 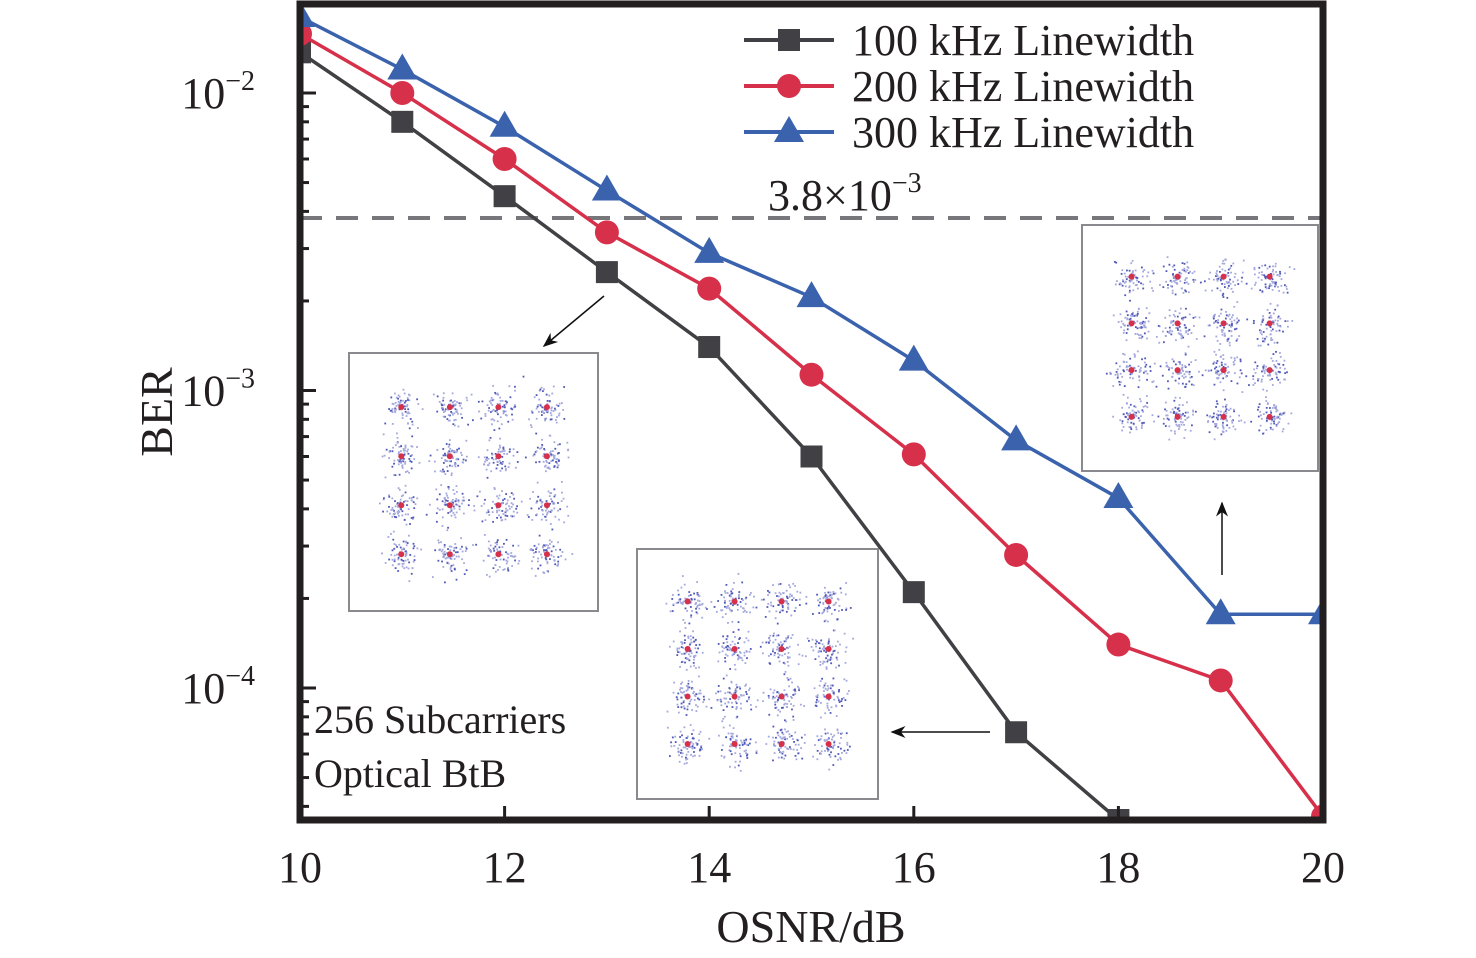 I want to click on constellation-point-cluster, so click(x=734, y=646).